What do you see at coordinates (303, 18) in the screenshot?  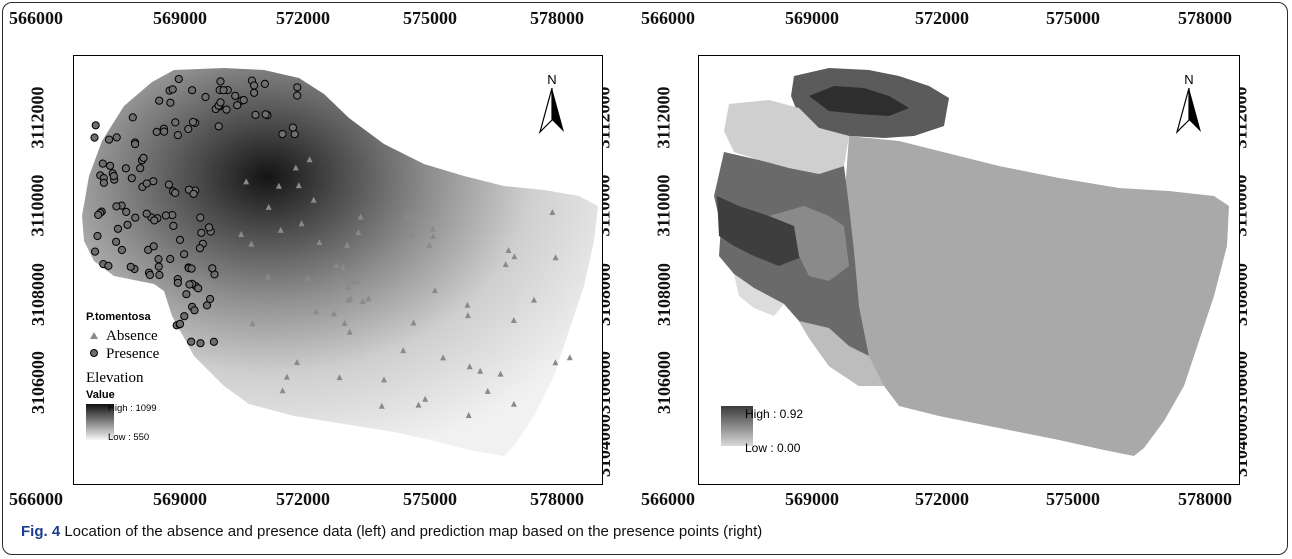 I see `left-x-tick-top: 572000` at bounding box center [303, 18].